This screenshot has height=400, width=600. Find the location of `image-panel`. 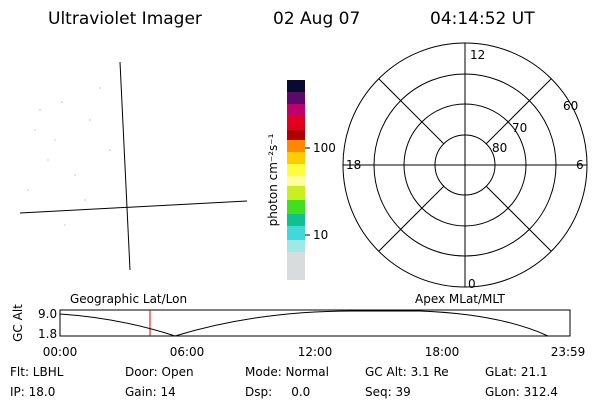

image-panel is located at coordinates (69, 156).